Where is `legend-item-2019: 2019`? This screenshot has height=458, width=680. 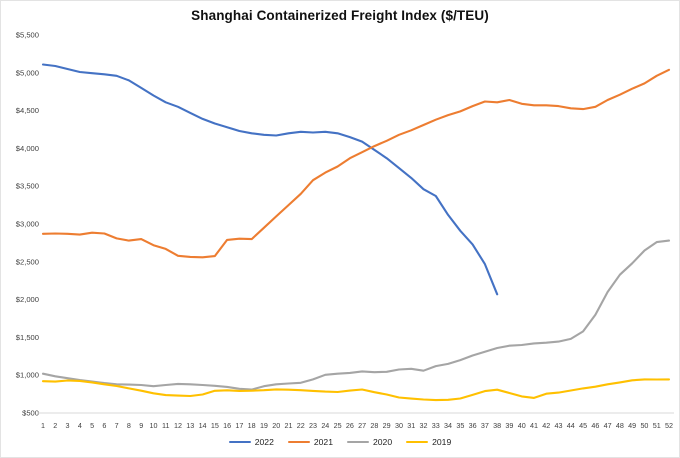 legend-item-2019: 2019 is located at coordinates (428, 442).